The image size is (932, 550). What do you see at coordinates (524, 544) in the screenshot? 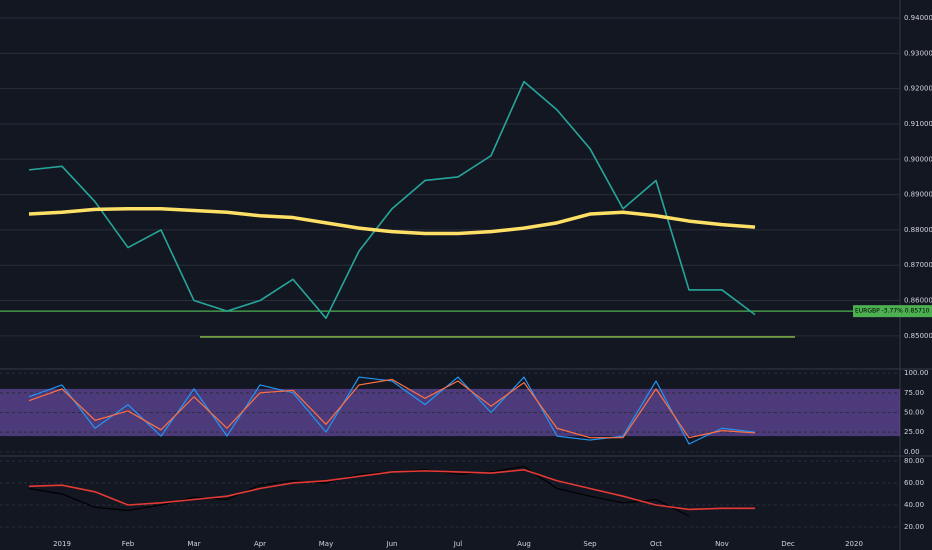
I see `x-tick-label: Aug` at bounding box center [524, 544].